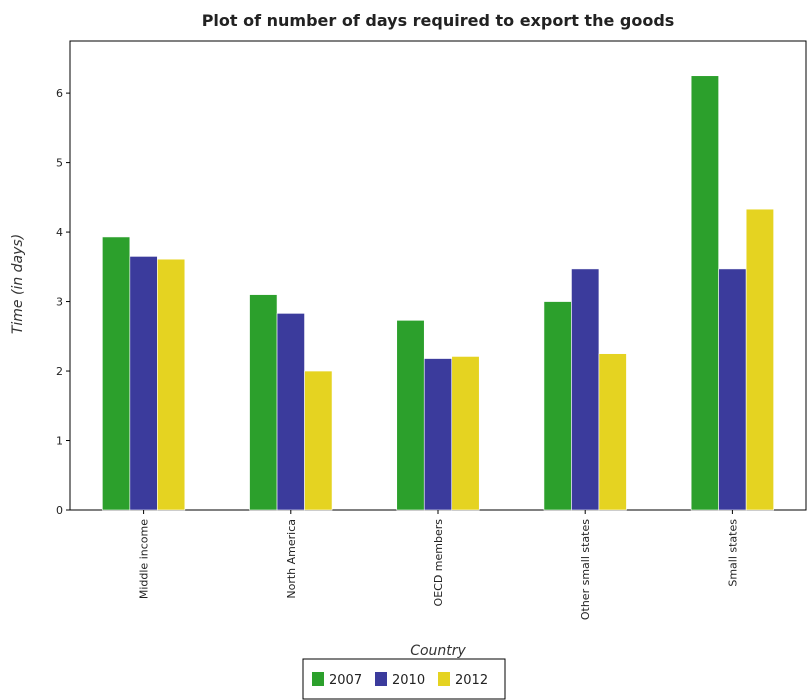  I want to click on legend-box, so click(404, 679).